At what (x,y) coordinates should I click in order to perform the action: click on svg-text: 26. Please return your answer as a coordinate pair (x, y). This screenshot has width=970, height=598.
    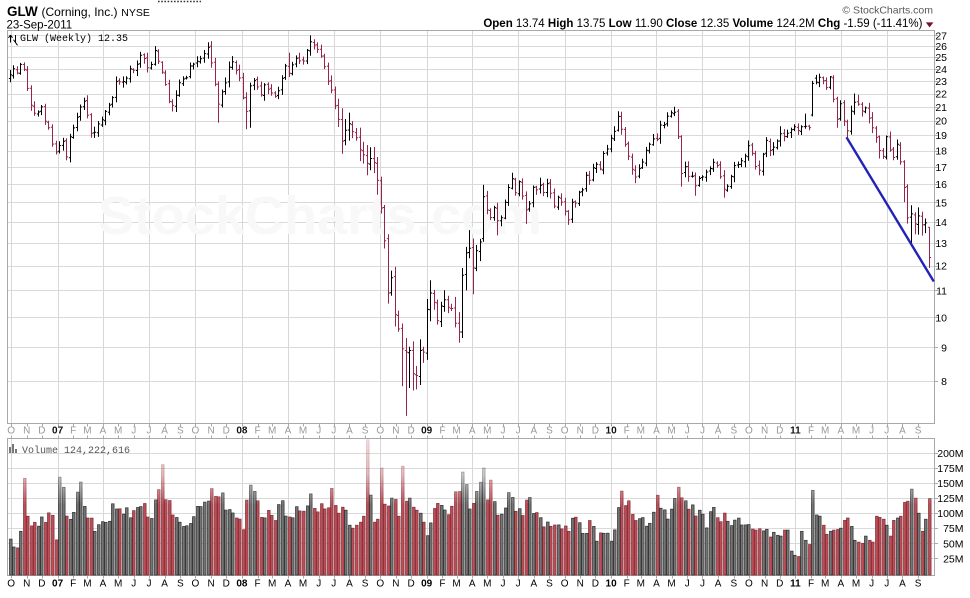
    Looking at the image, I should click on (941, 47).